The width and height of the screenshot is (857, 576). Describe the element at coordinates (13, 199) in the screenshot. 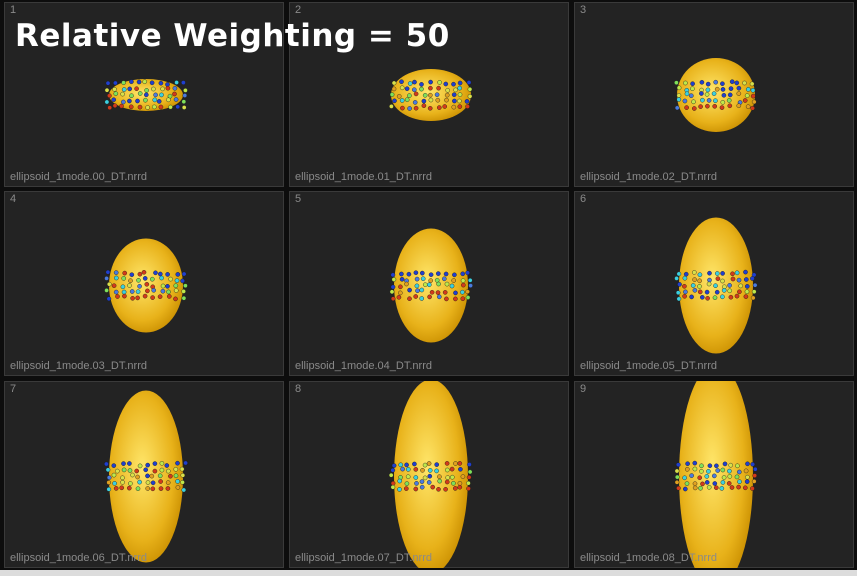

I see `view-index: 4` at that location.